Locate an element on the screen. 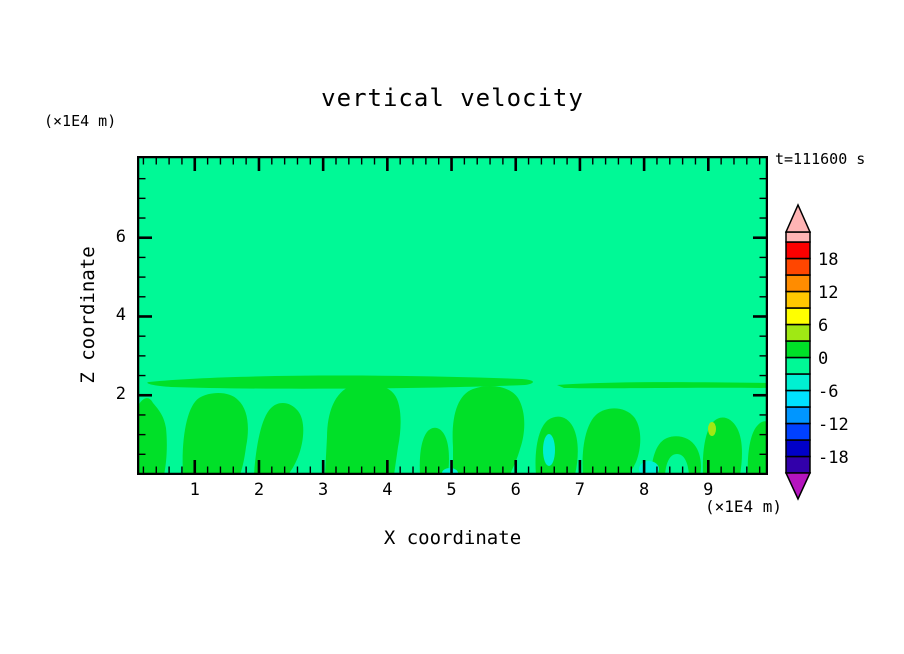 This screenshot has width=904, height=654. colorbar-tick-label: 6 is located at coordinates (823, 325).